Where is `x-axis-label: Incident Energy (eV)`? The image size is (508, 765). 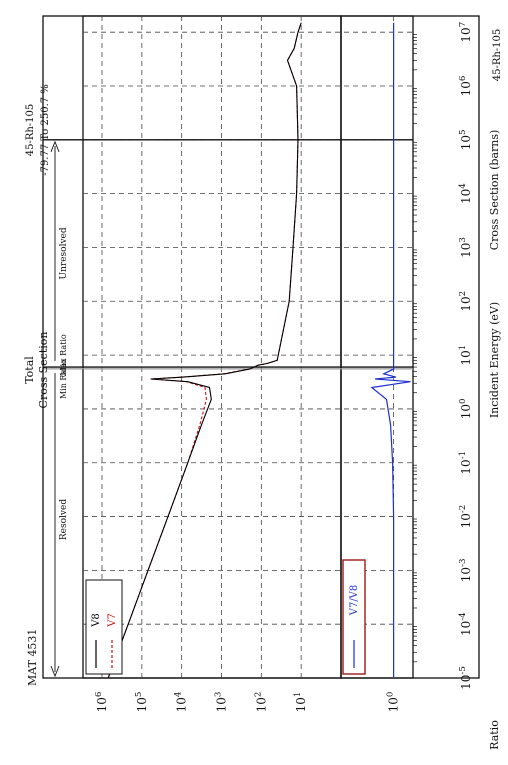
x-axis-label: Incident Energy (eV) is located at coordinates (494, 360).